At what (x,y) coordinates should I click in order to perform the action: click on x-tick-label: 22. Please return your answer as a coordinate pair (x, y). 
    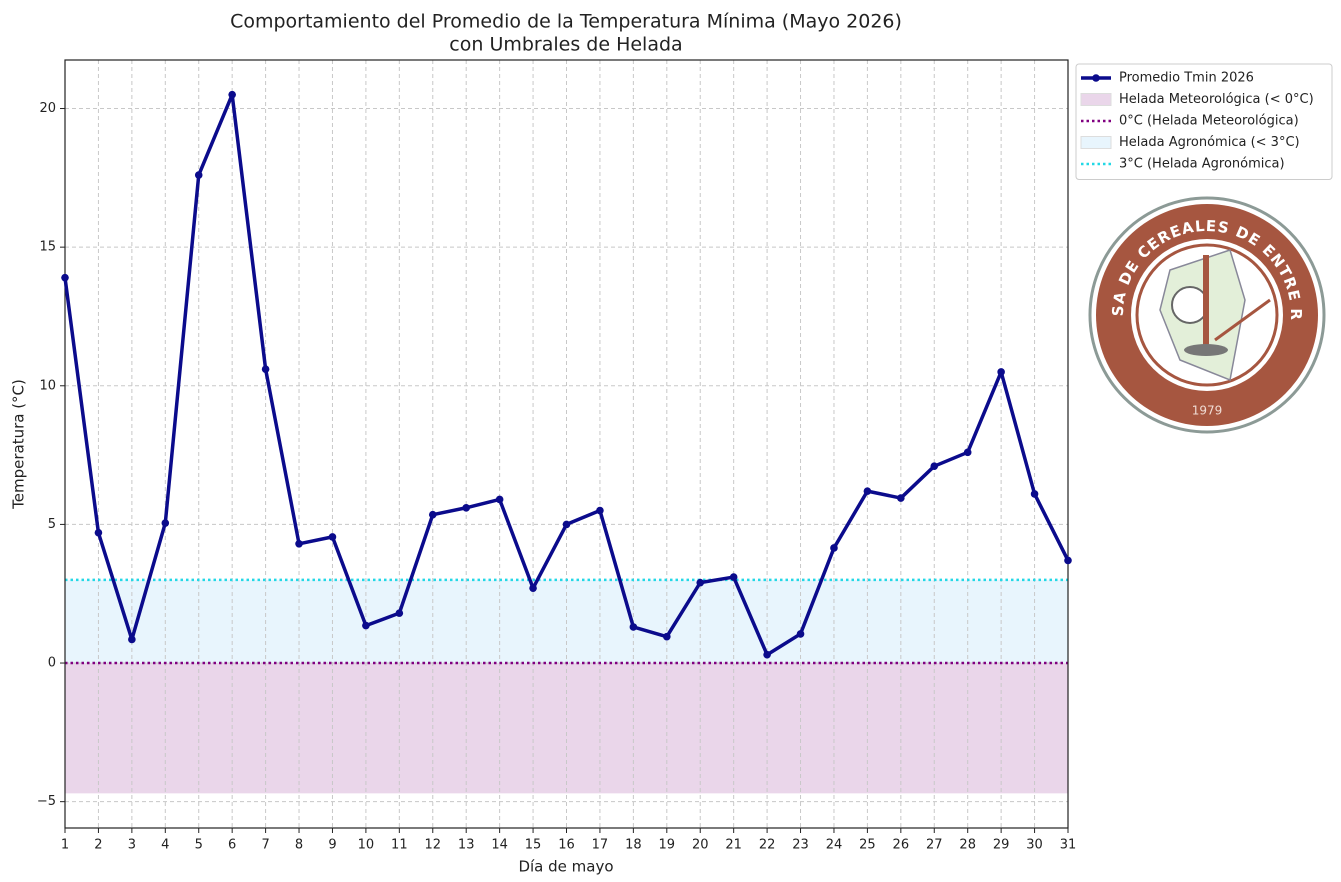
    Looking at the image, I should click on (767, 845).